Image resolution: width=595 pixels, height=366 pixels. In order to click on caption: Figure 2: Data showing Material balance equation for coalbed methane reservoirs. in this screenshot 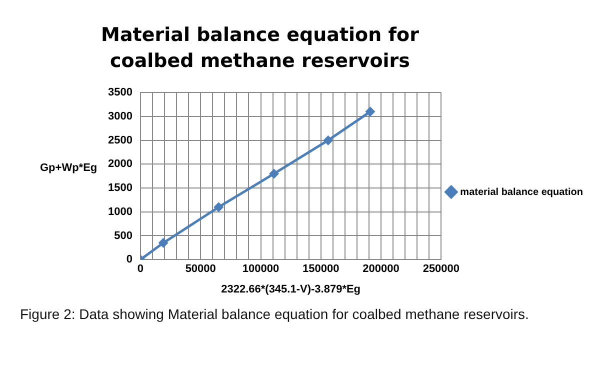, I will do `click(275, 314)`.